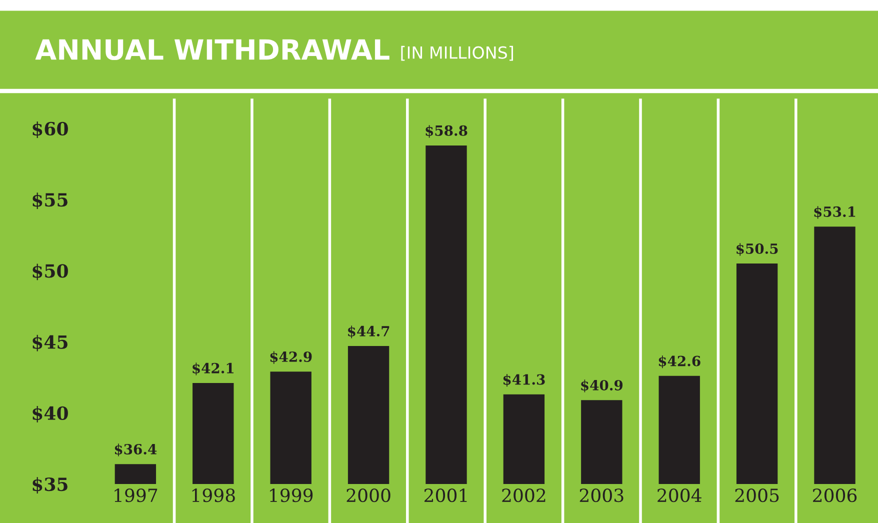  What do you see at coordinates (369, 332) in the screenshot?
I see `data-label: $44.7` at bounding box center [369, 332].